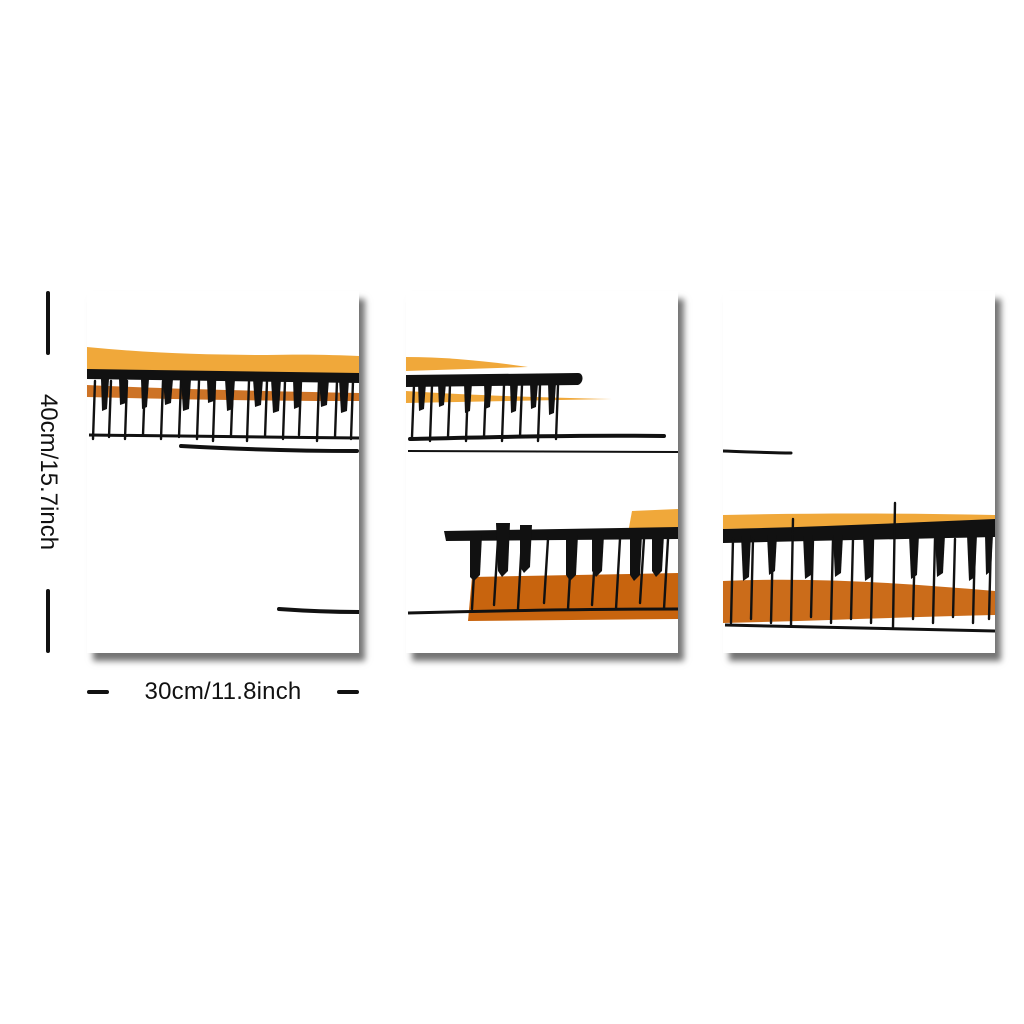  What do you see at coordinates (859, 541) in the screenshot?
I see `piano-artwork-right` at bounding box center [859, 541].